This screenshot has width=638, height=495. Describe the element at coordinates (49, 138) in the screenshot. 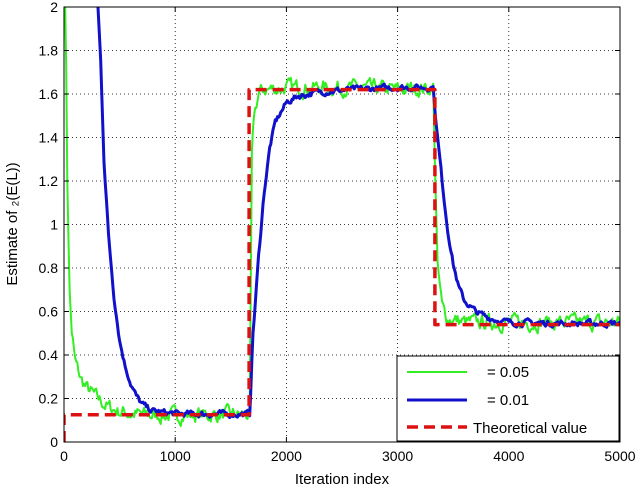

I see `y-tick-label: 1.4` at that location.